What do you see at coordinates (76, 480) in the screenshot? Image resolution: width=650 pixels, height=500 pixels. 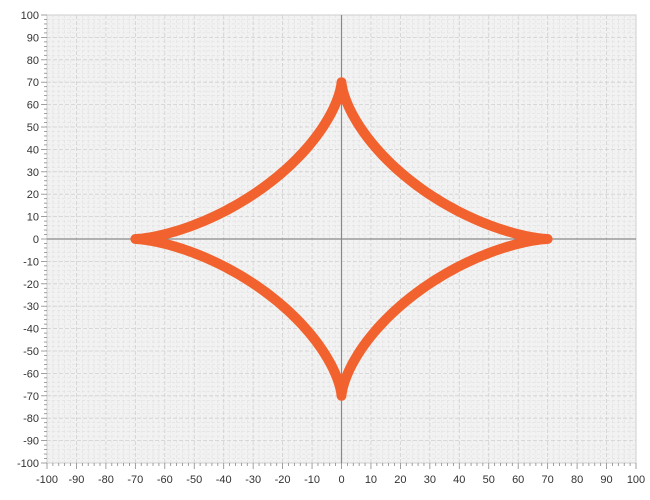 I see `x-tick-label: -90` at bounding box center [76, 480].